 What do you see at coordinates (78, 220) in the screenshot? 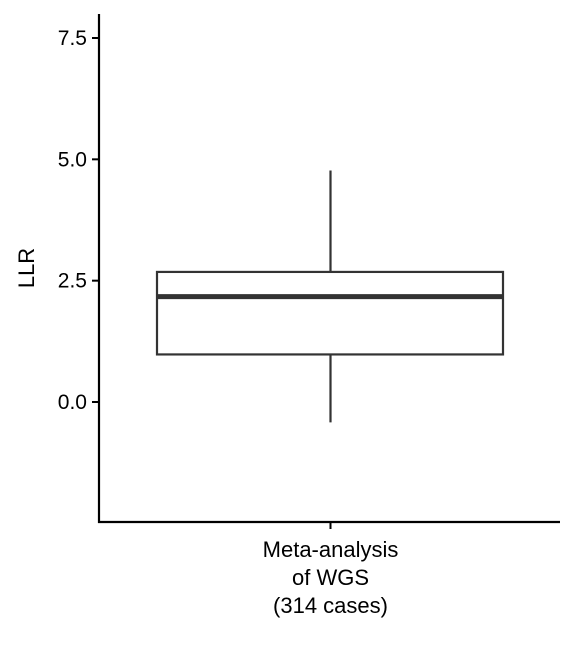
I see `y-ticks: 0.0 2.5 5.0 7.5` at bounding box center [78, 220].